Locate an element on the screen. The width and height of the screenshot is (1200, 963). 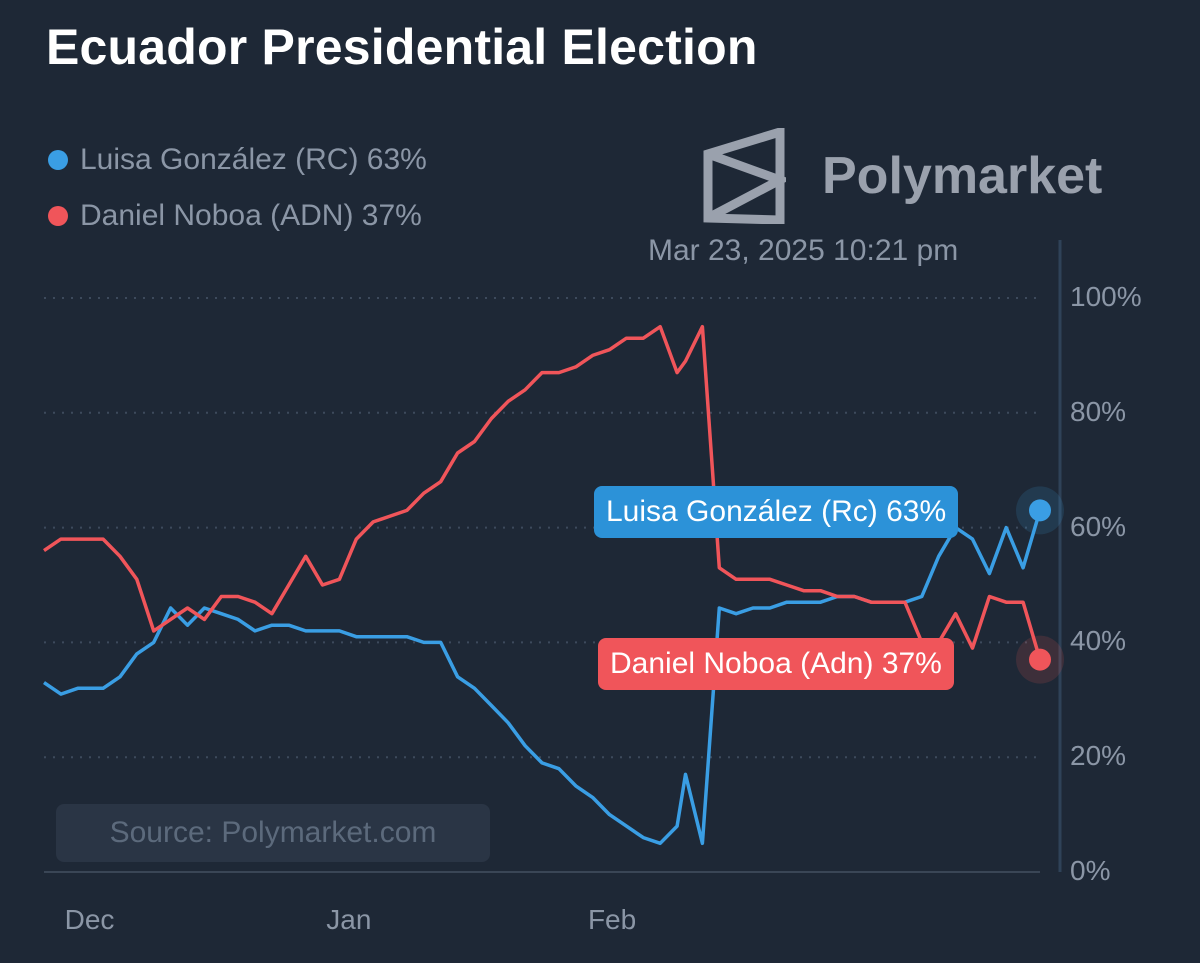
legend-dot-gonzalez is located at coordinates (58, 160).